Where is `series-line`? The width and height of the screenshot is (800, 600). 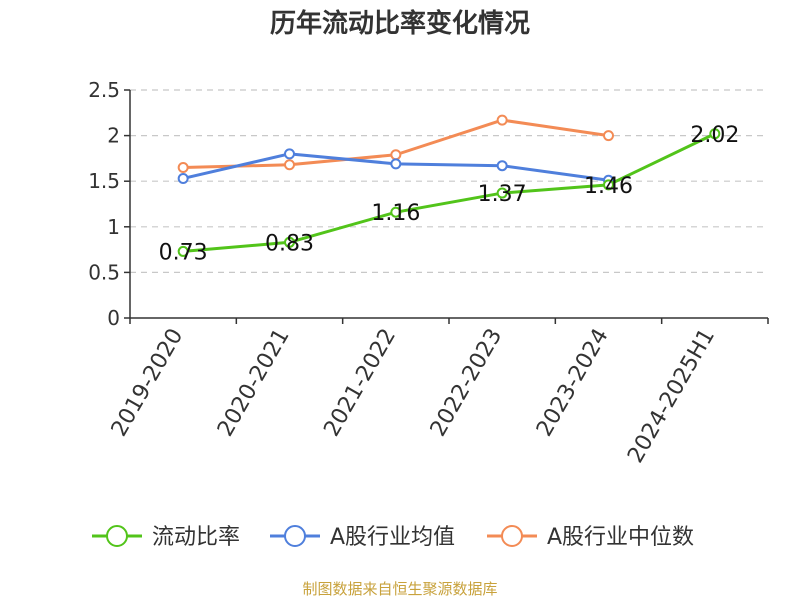 series-line is located at coordinates (449, 192).